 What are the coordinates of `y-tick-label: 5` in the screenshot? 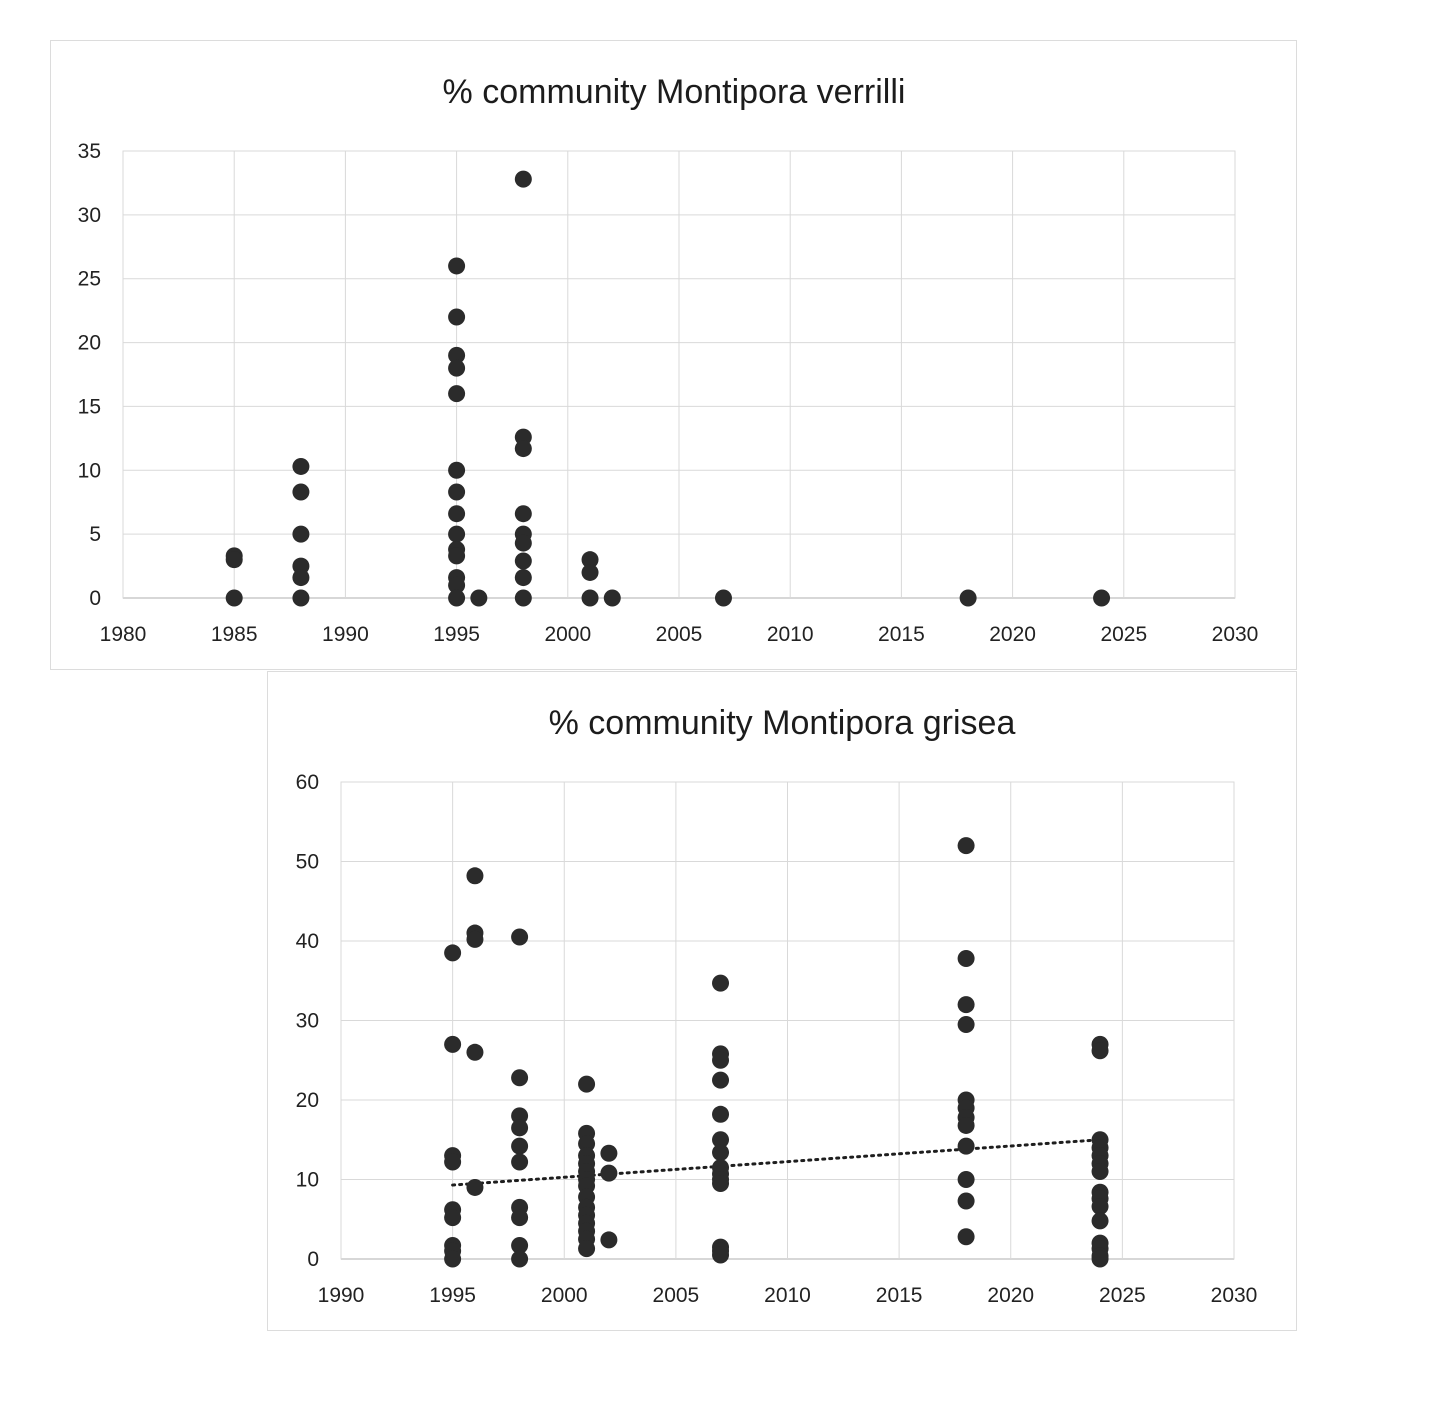 It's located at (95, 534).